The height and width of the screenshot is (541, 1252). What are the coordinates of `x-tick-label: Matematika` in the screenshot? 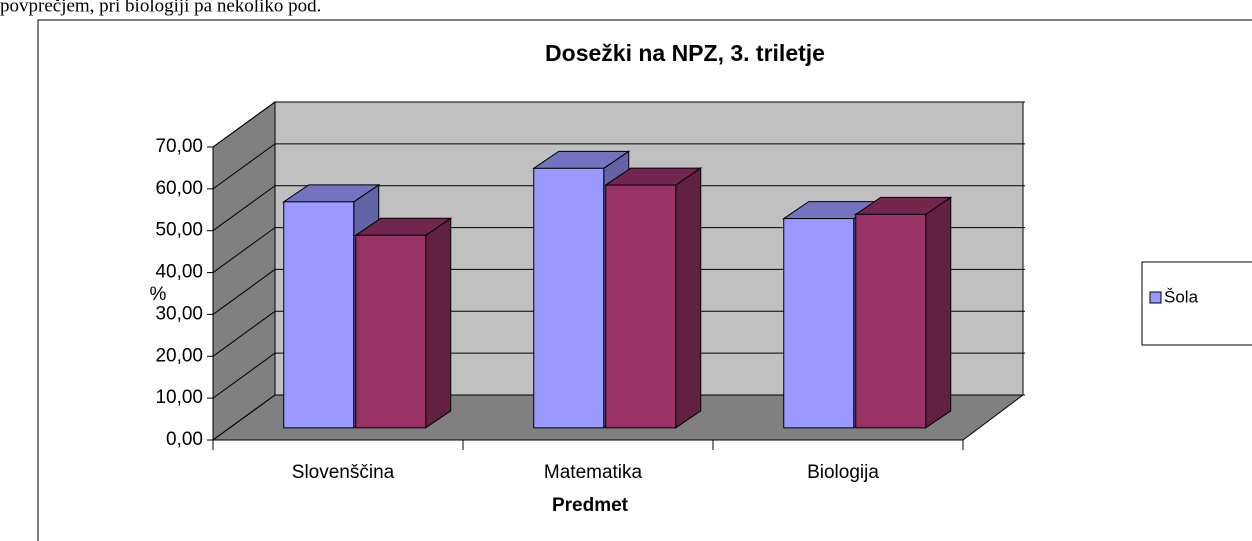 It's located at (593, 472).